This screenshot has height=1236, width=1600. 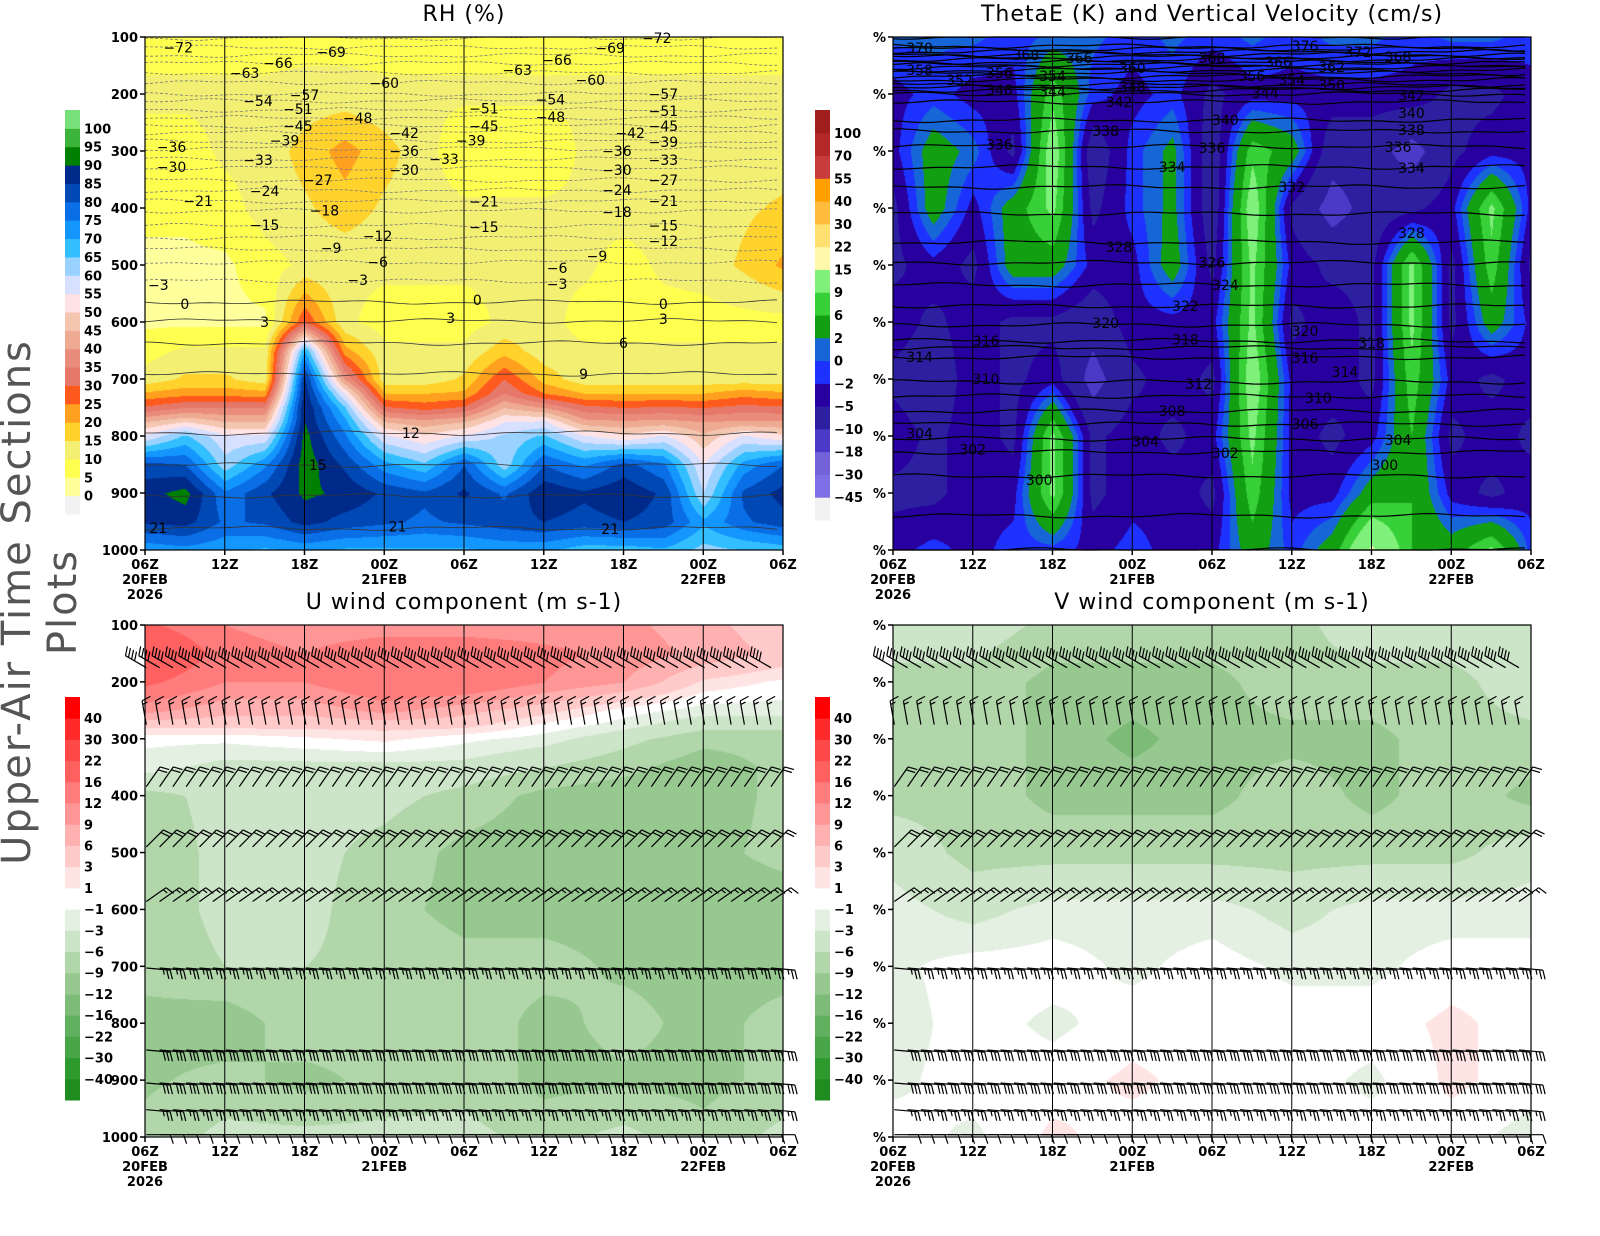 What do you see at coordinates (145, 595) in the screenshot?
I see `x-year-label: 2026` at bounding box center [145, 595].